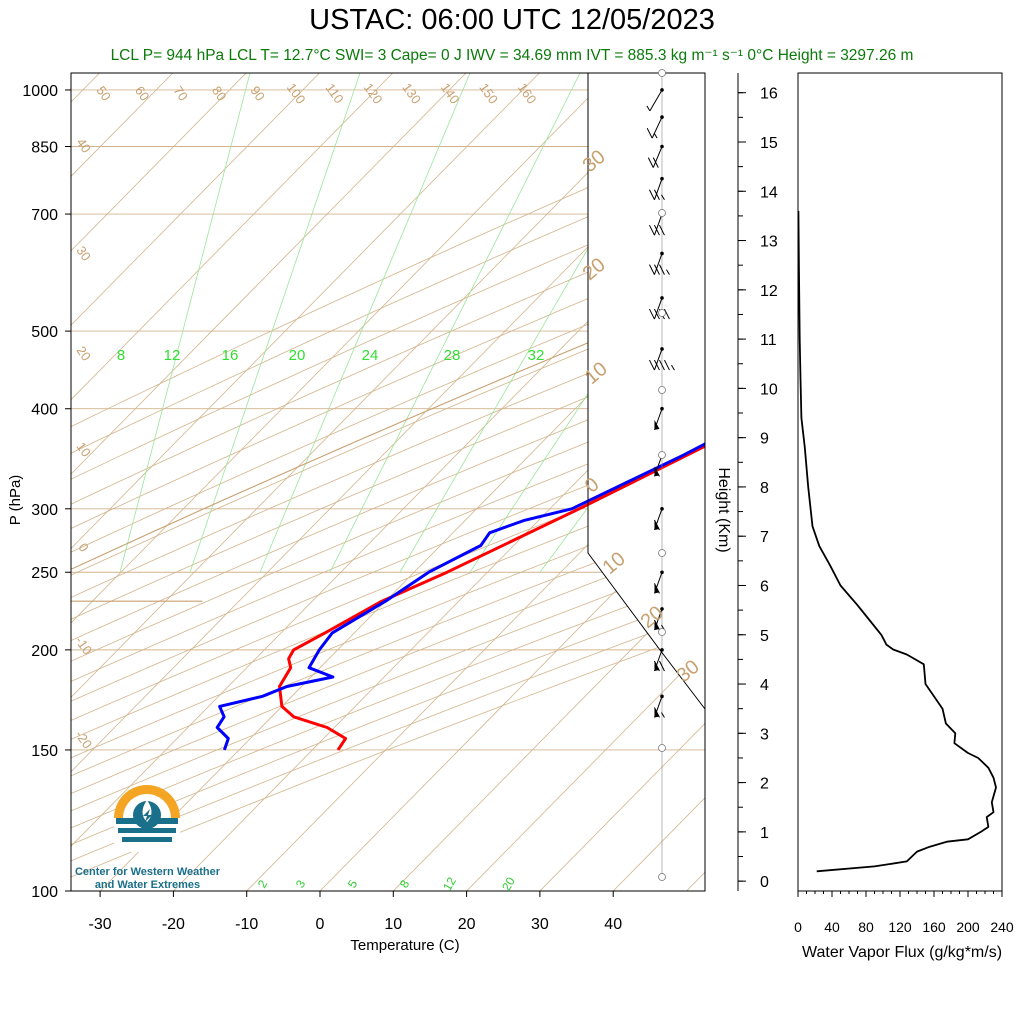 This screenshot has height=1024, width=1024. I want to click on height-tick-label: 9, so click(764, 439).